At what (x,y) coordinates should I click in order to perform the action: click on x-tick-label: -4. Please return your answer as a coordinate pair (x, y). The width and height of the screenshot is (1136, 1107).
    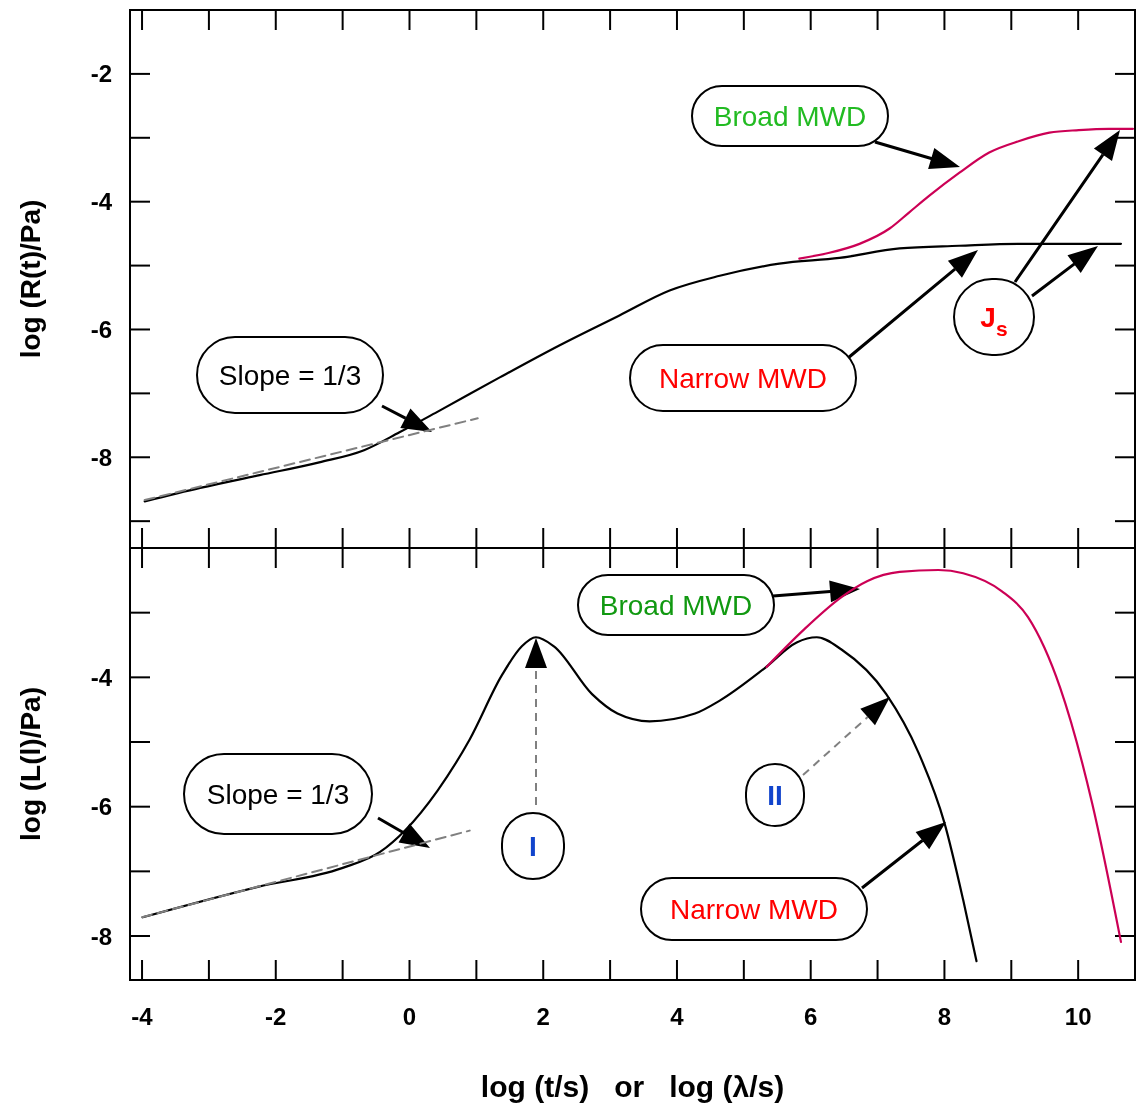
    Looking at the image, I should click on (142, 1016).